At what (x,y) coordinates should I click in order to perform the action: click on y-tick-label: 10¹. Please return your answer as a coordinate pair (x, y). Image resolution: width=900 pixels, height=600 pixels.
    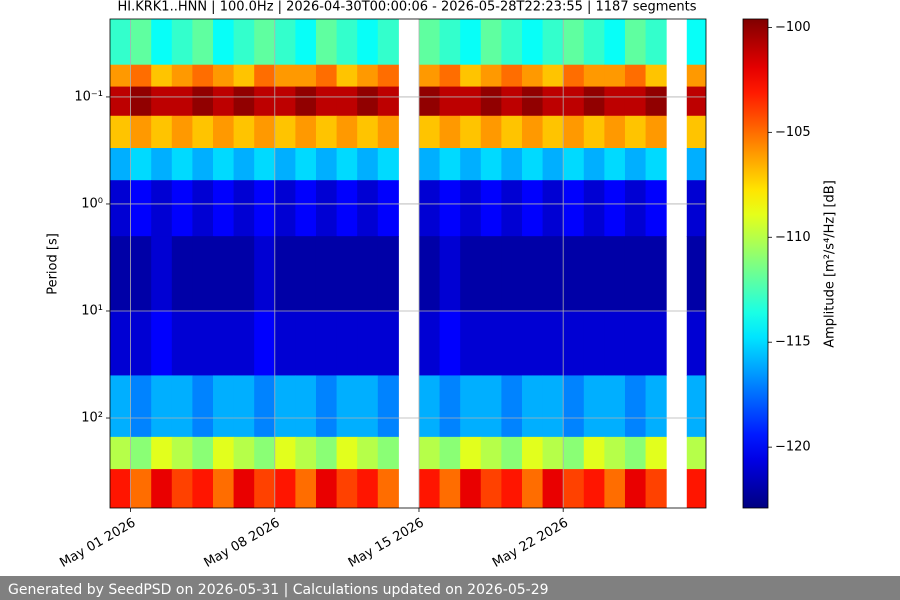
    Looking at the image, I should click on (92, 310).